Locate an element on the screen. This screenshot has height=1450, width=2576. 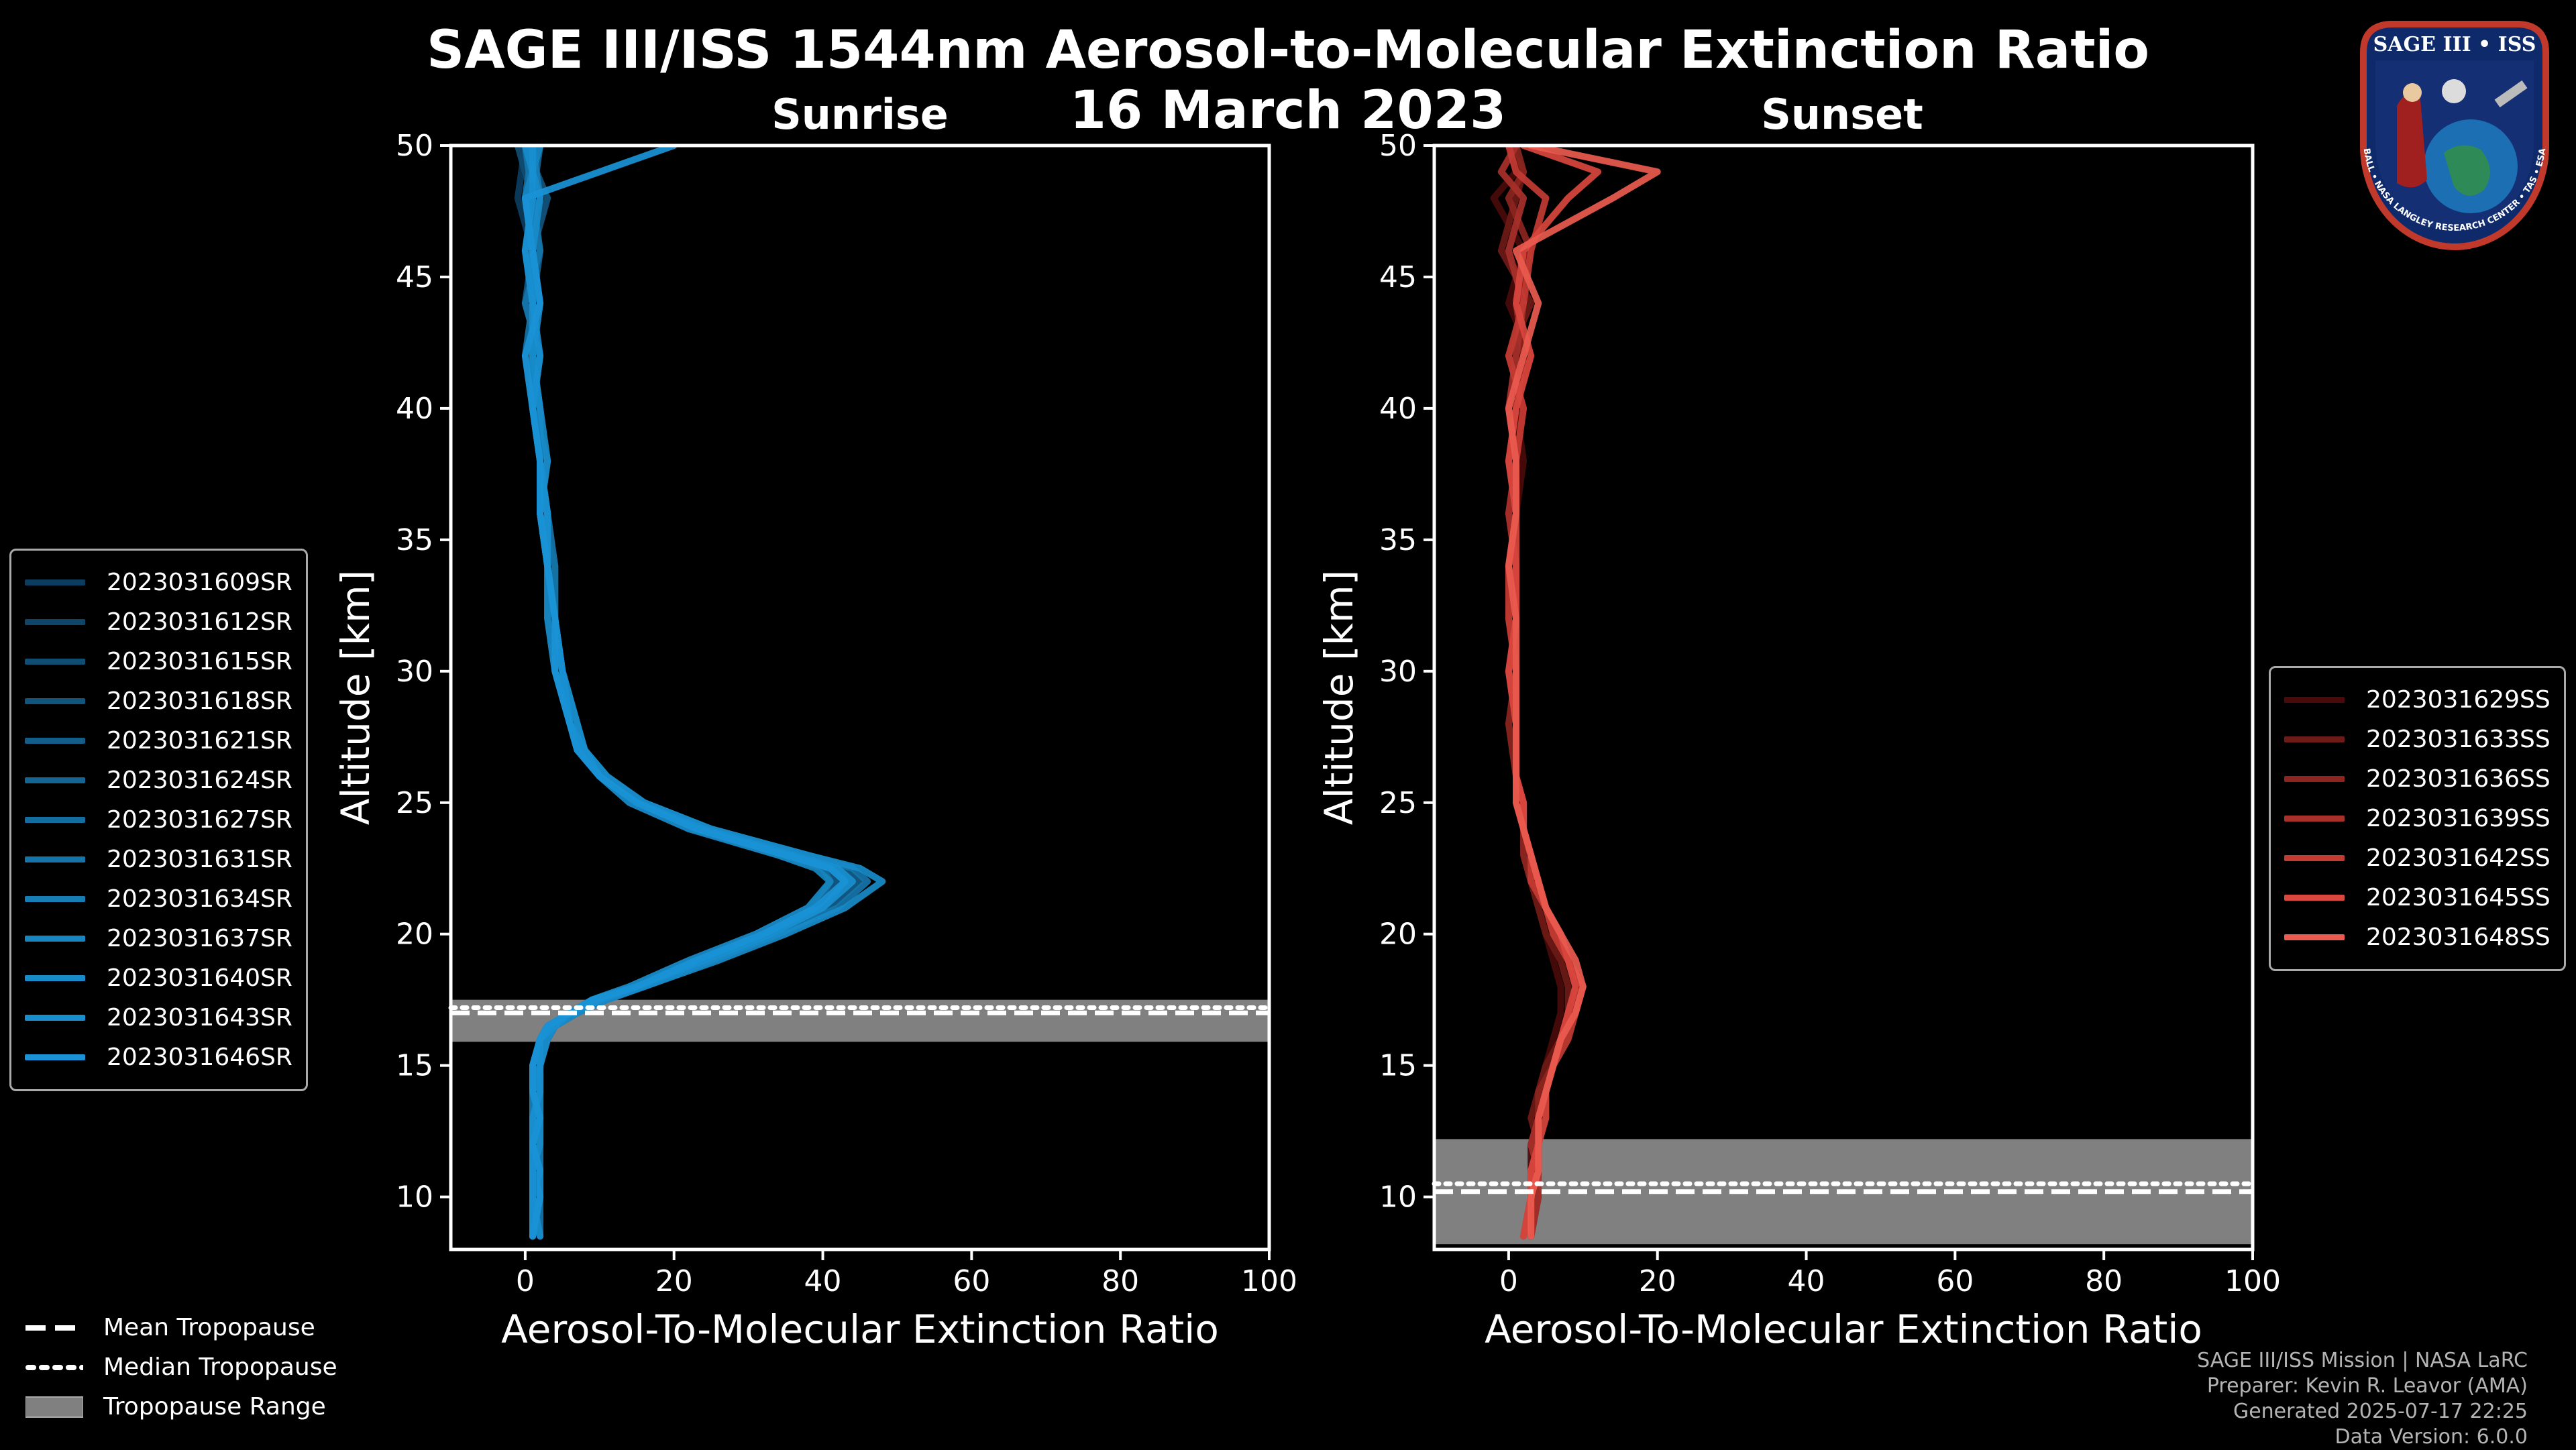
profile-2023031643SR is located at coordinates (688, 693).